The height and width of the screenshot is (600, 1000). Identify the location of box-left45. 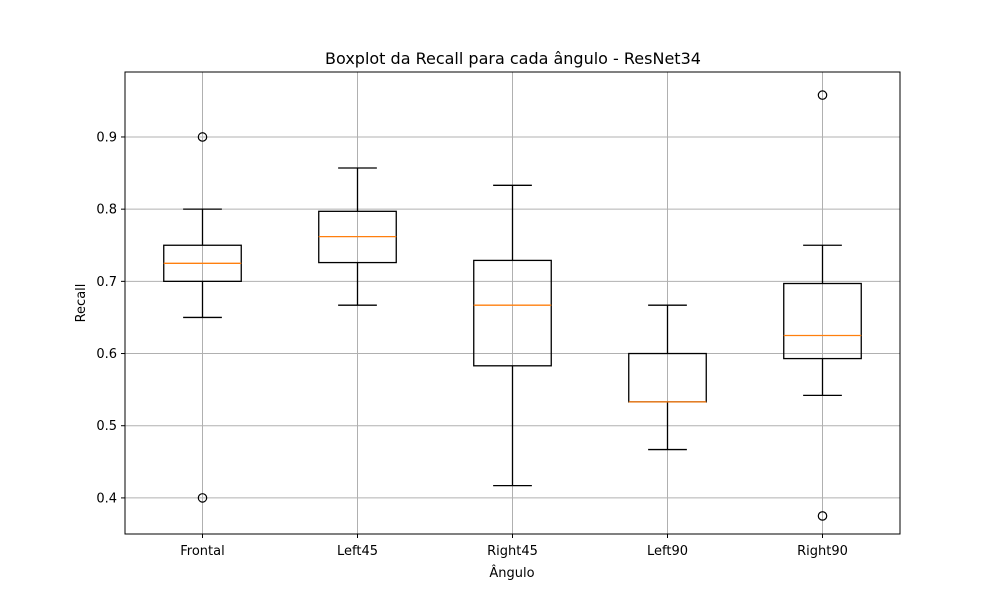
(357, 236).